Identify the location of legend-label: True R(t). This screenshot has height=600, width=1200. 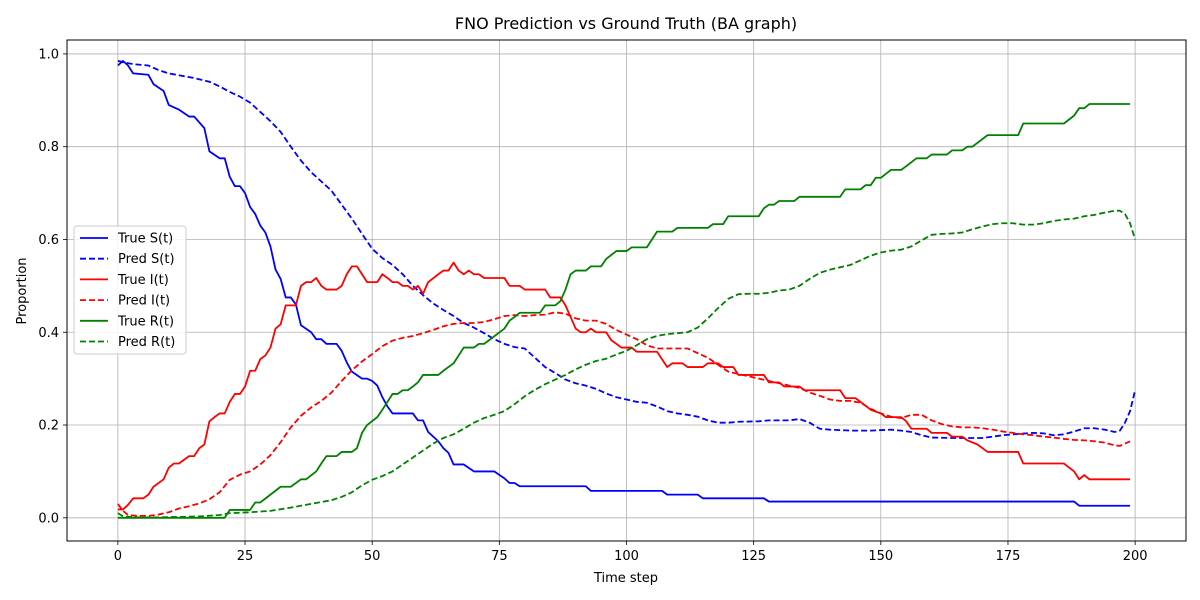
(145, 321).